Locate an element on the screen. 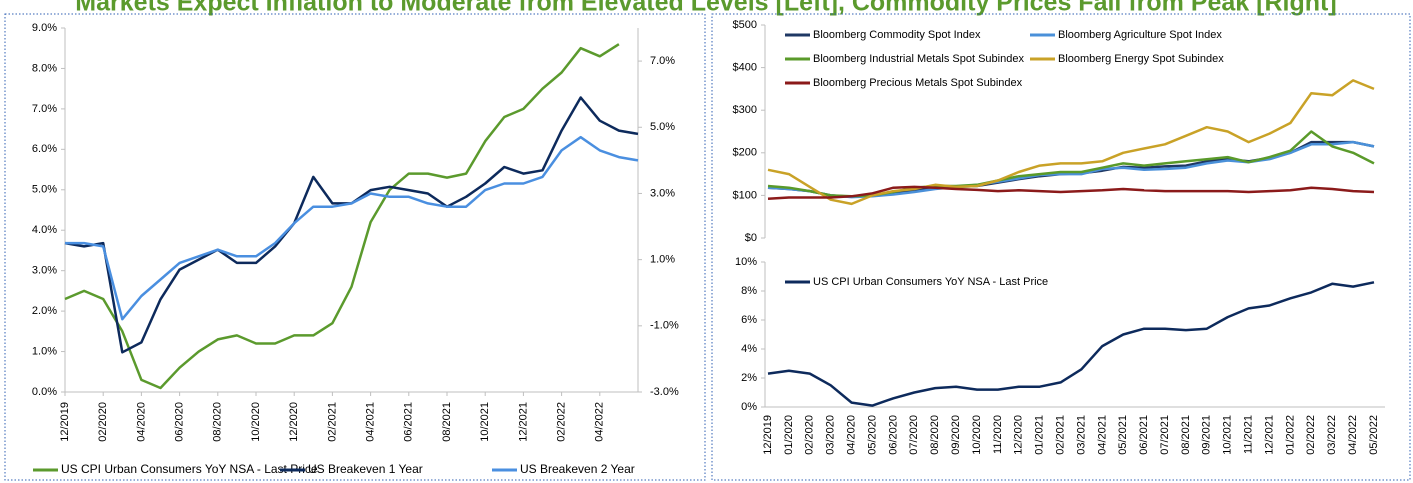  x-tick-label: 03/2021 is located at coordinates (1081, 435).